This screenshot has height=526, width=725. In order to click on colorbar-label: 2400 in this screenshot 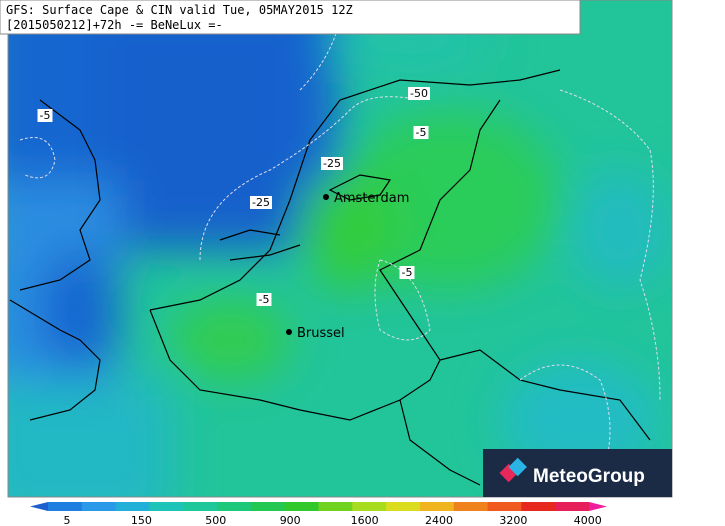, I will do `click(439, 520)`.